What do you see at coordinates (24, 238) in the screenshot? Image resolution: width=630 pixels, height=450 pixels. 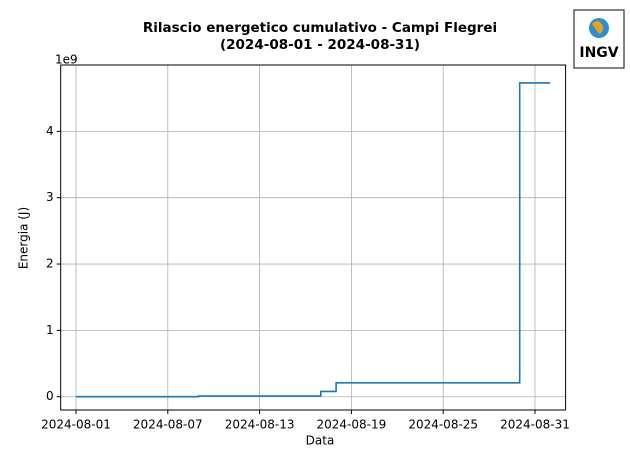 I see `y-axis-label: Energia (J)` at bounding box center [24, 238].